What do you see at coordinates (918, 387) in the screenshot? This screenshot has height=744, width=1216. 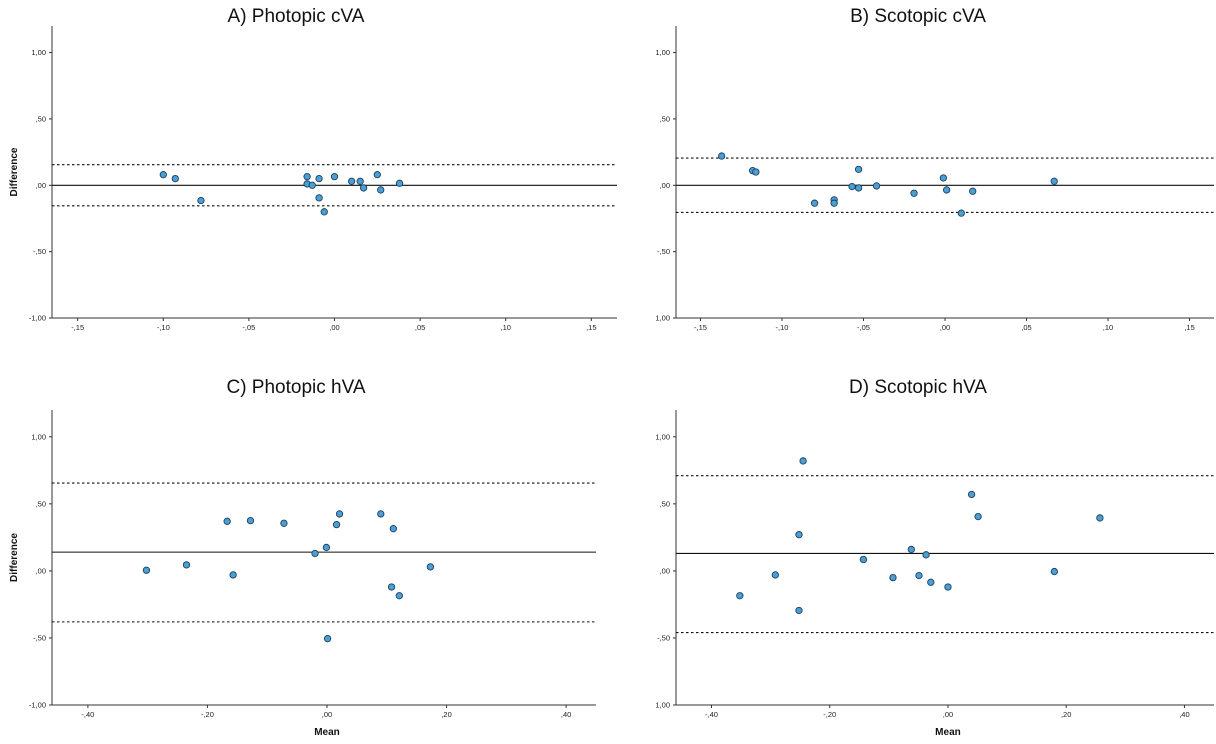 I see `chart-title: D) Scotopic hVA` at bounding box center [918, 387].